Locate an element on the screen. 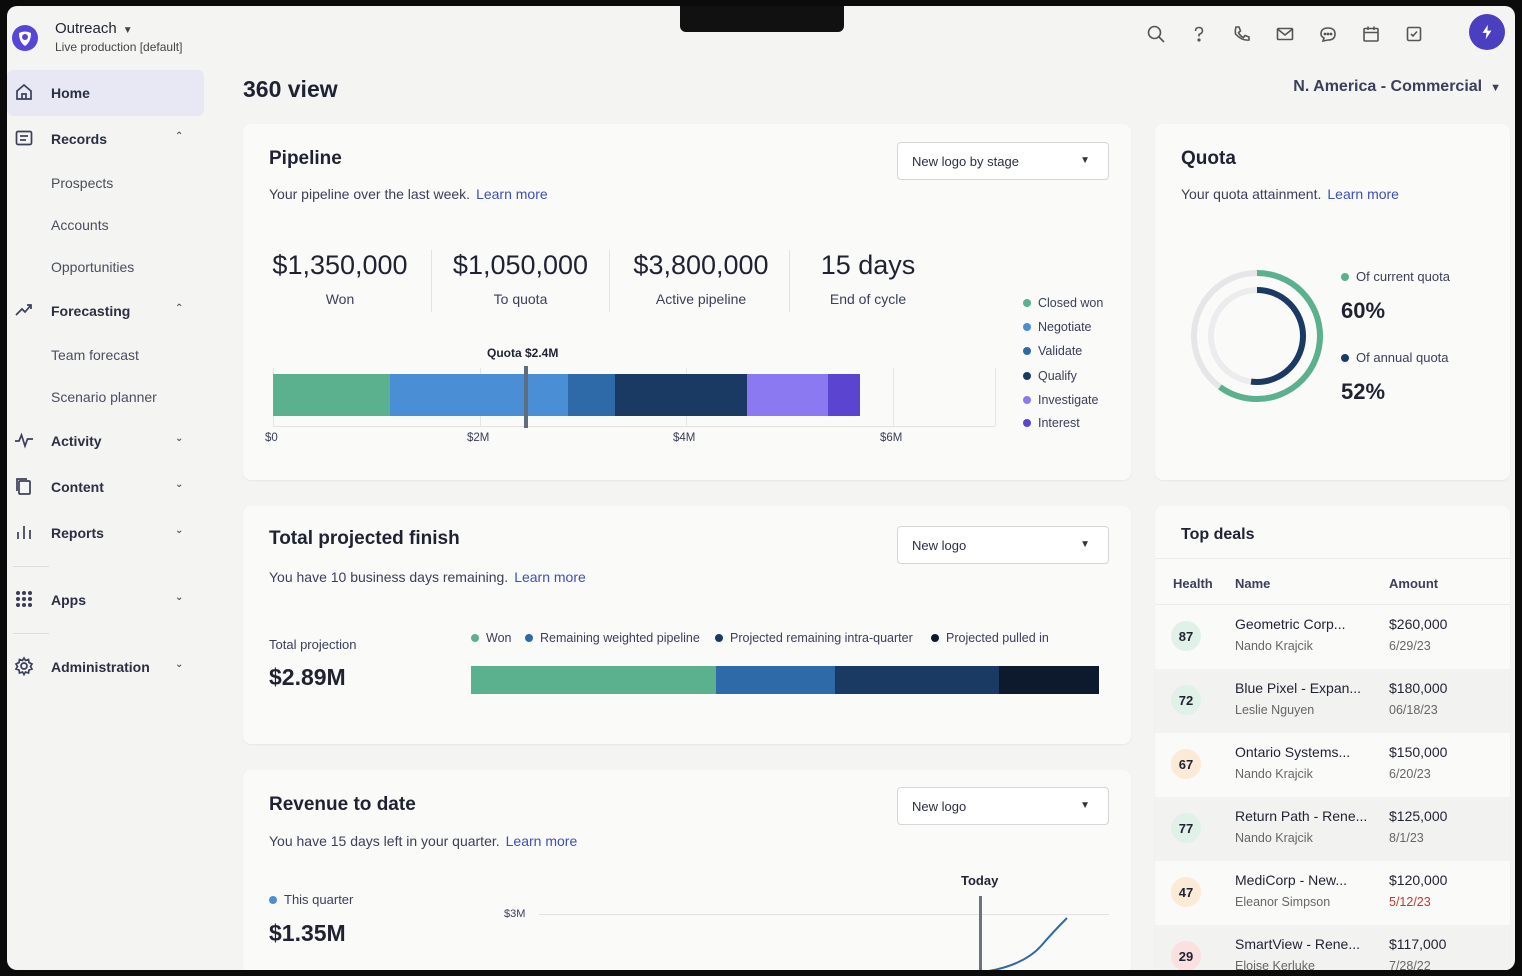  column-header-name: Name is located at coordinates (1253, 583).